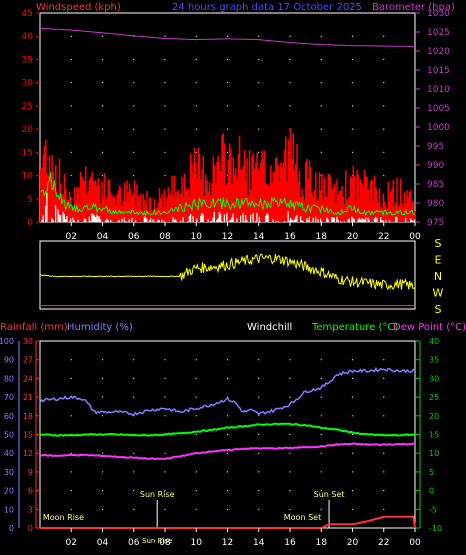 This screenshot has height=555, width=466. What do you see at coordinates (383, 543) in the screenshot?
I see `temp-x-label: 22` at bounding box center [383, 543].